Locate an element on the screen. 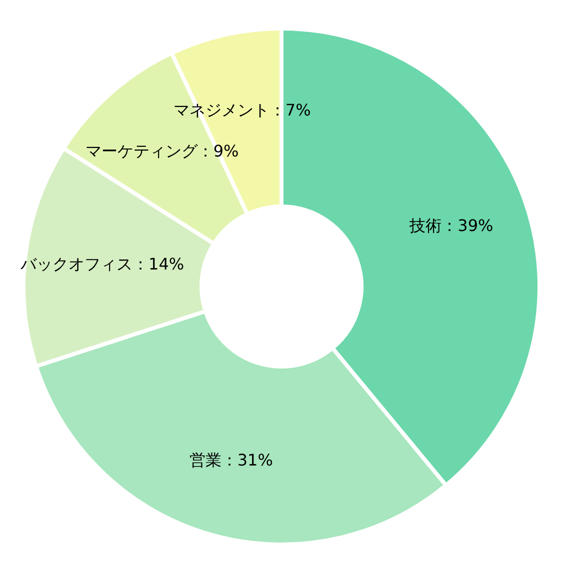 The height and width of the screenshot is (568, 561). slice-label: 技術：39% is located at coordinates (451, 225).